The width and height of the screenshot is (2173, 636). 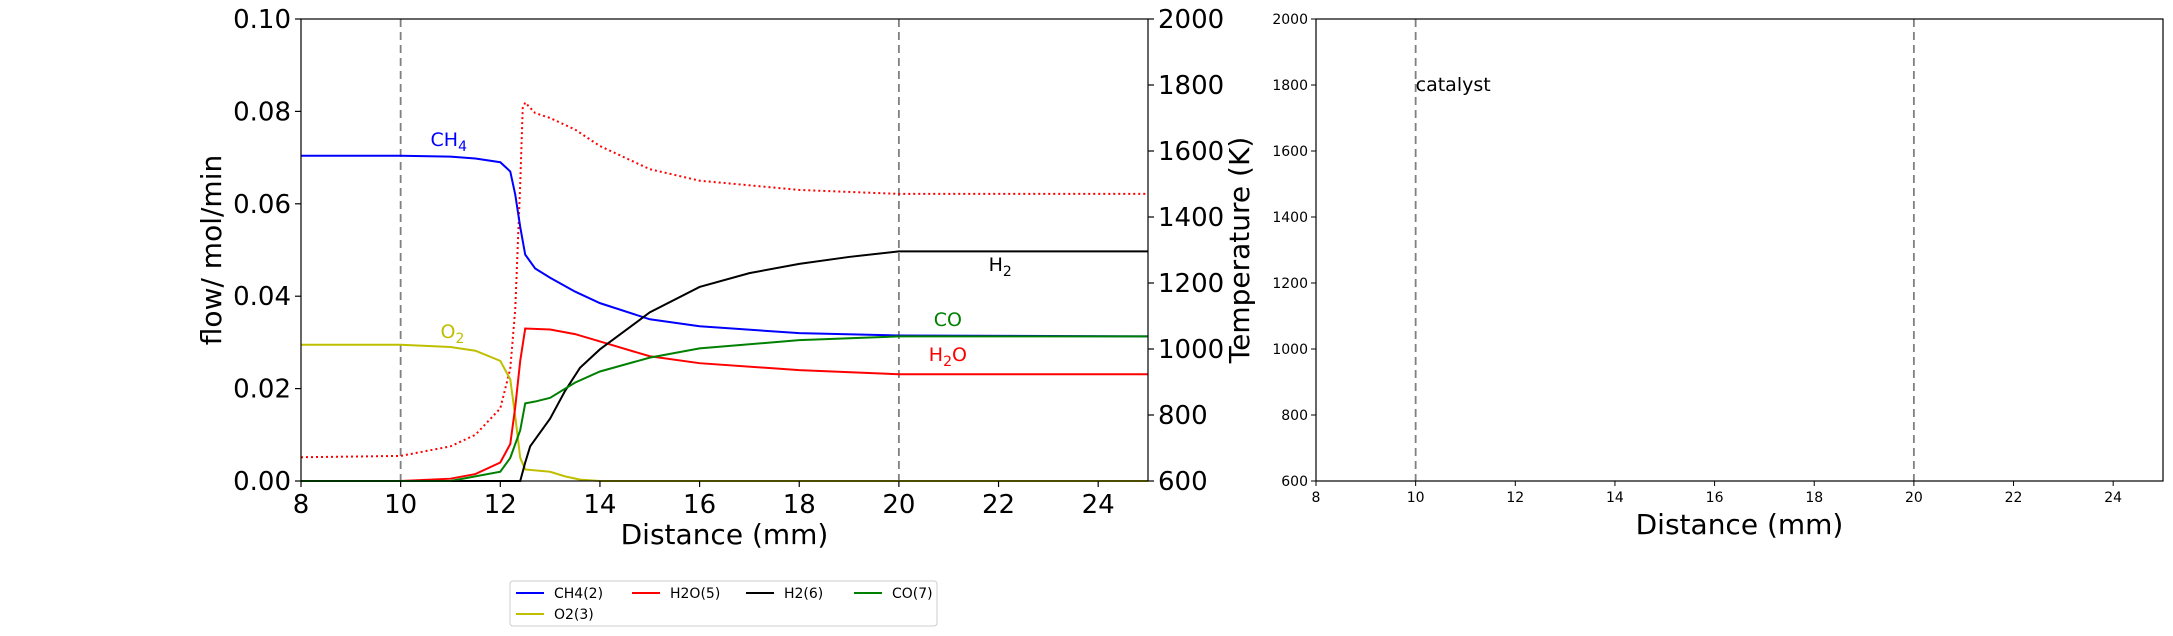 What do you see at coordinates (803, 594) in the screenshot?
I see `legend-label-2: H2(6)` at bounding box center [803, 594].